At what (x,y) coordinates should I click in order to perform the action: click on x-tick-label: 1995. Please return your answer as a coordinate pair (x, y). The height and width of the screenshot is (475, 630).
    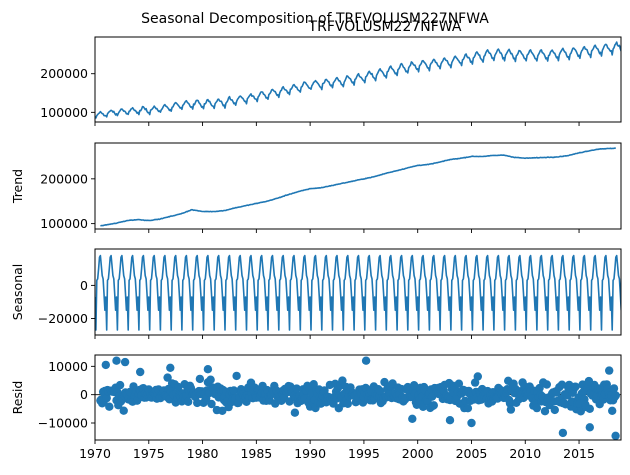
    Looking at the image, I should click on (364, 453).